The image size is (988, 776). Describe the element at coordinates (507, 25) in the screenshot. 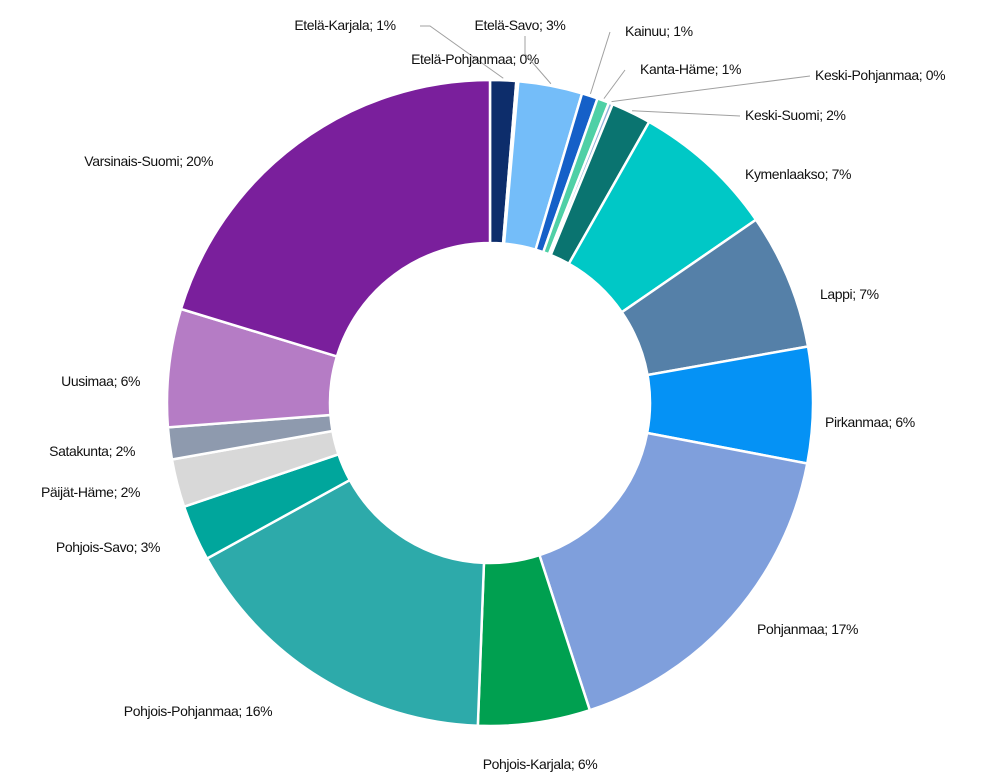

I see `category-name: Etelä-Savo` at that location.